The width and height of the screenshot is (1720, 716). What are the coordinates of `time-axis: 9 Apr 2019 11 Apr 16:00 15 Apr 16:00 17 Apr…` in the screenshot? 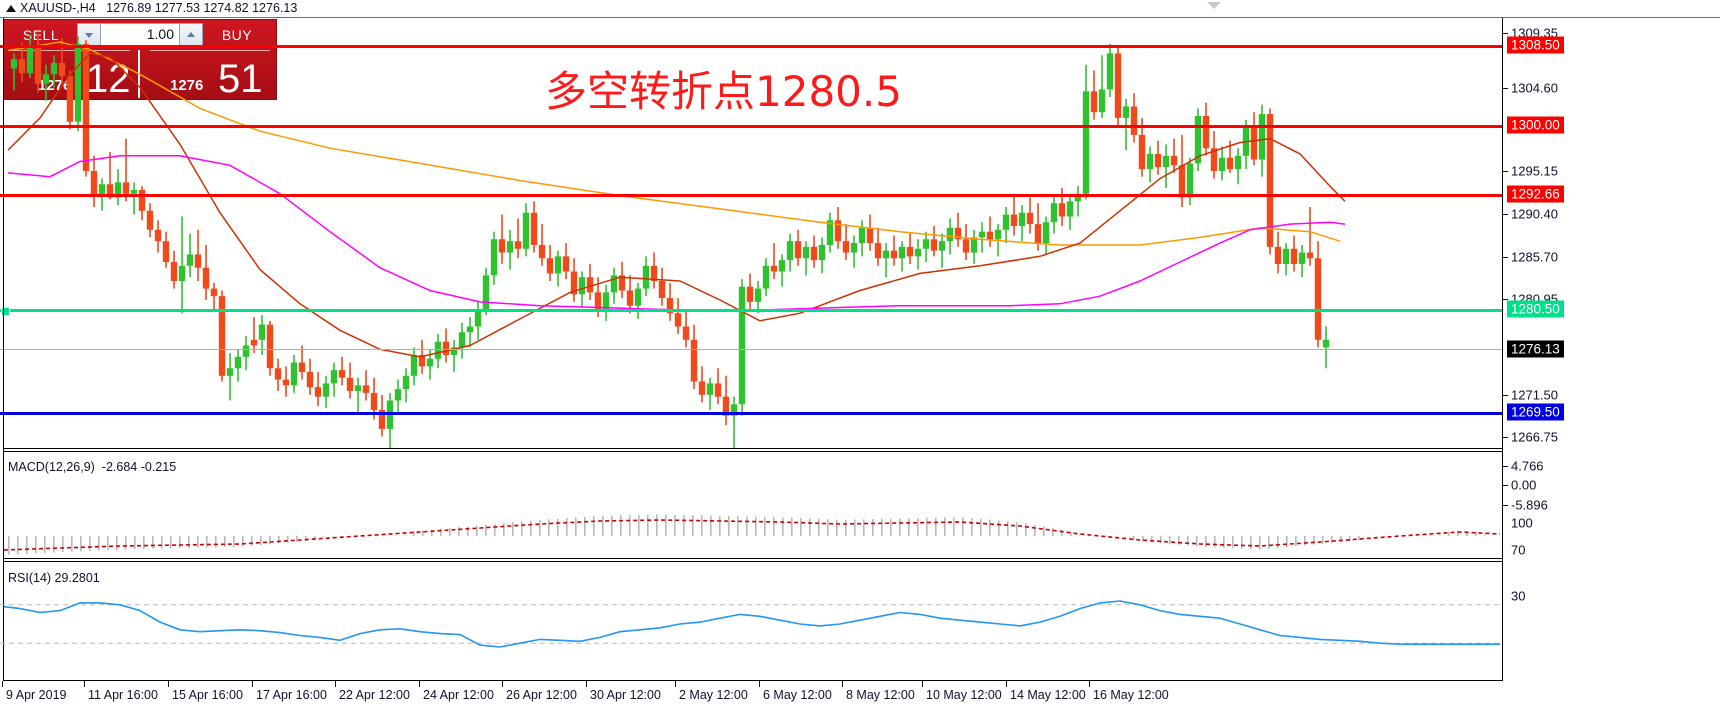 It's located at (860, 698).